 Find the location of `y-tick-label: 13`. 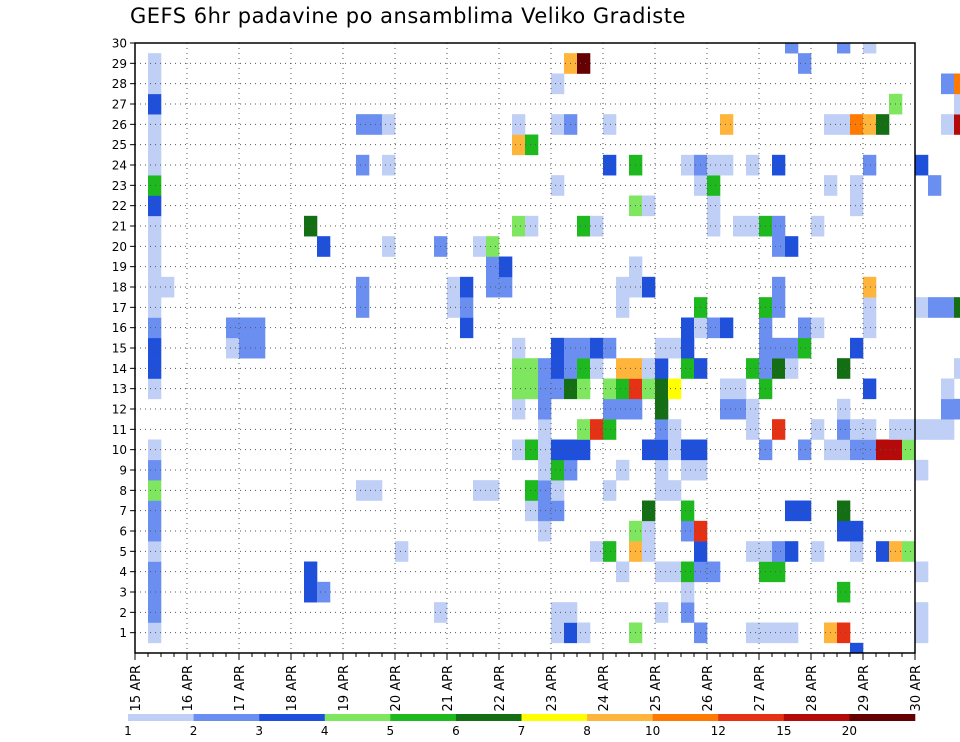

y-tick-label: 13 is located at coordinates (119, 389).